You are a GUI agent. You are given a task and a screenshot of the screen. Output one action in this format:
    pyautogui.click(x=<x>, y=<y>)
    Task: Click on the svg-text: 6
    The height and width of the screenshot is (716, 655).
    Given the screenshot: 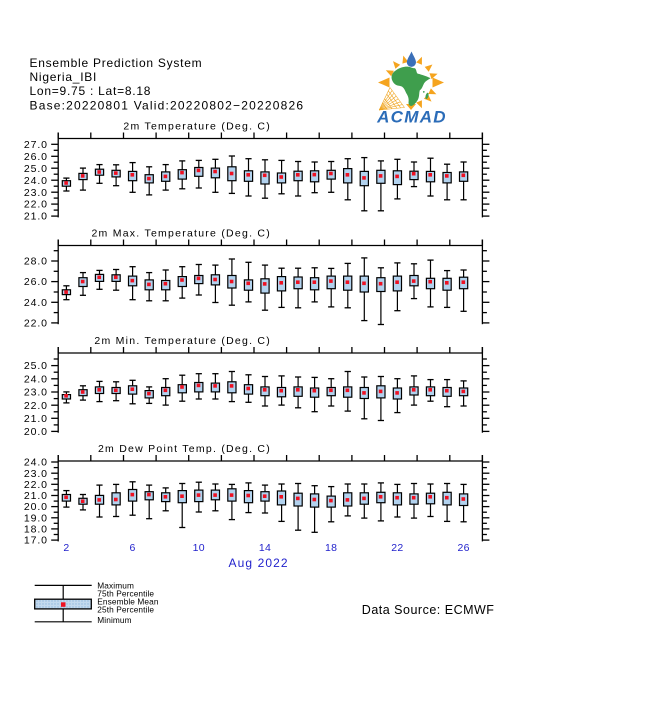 What is the action you would take?
    pyautogui.click(x=133, y=548)
    